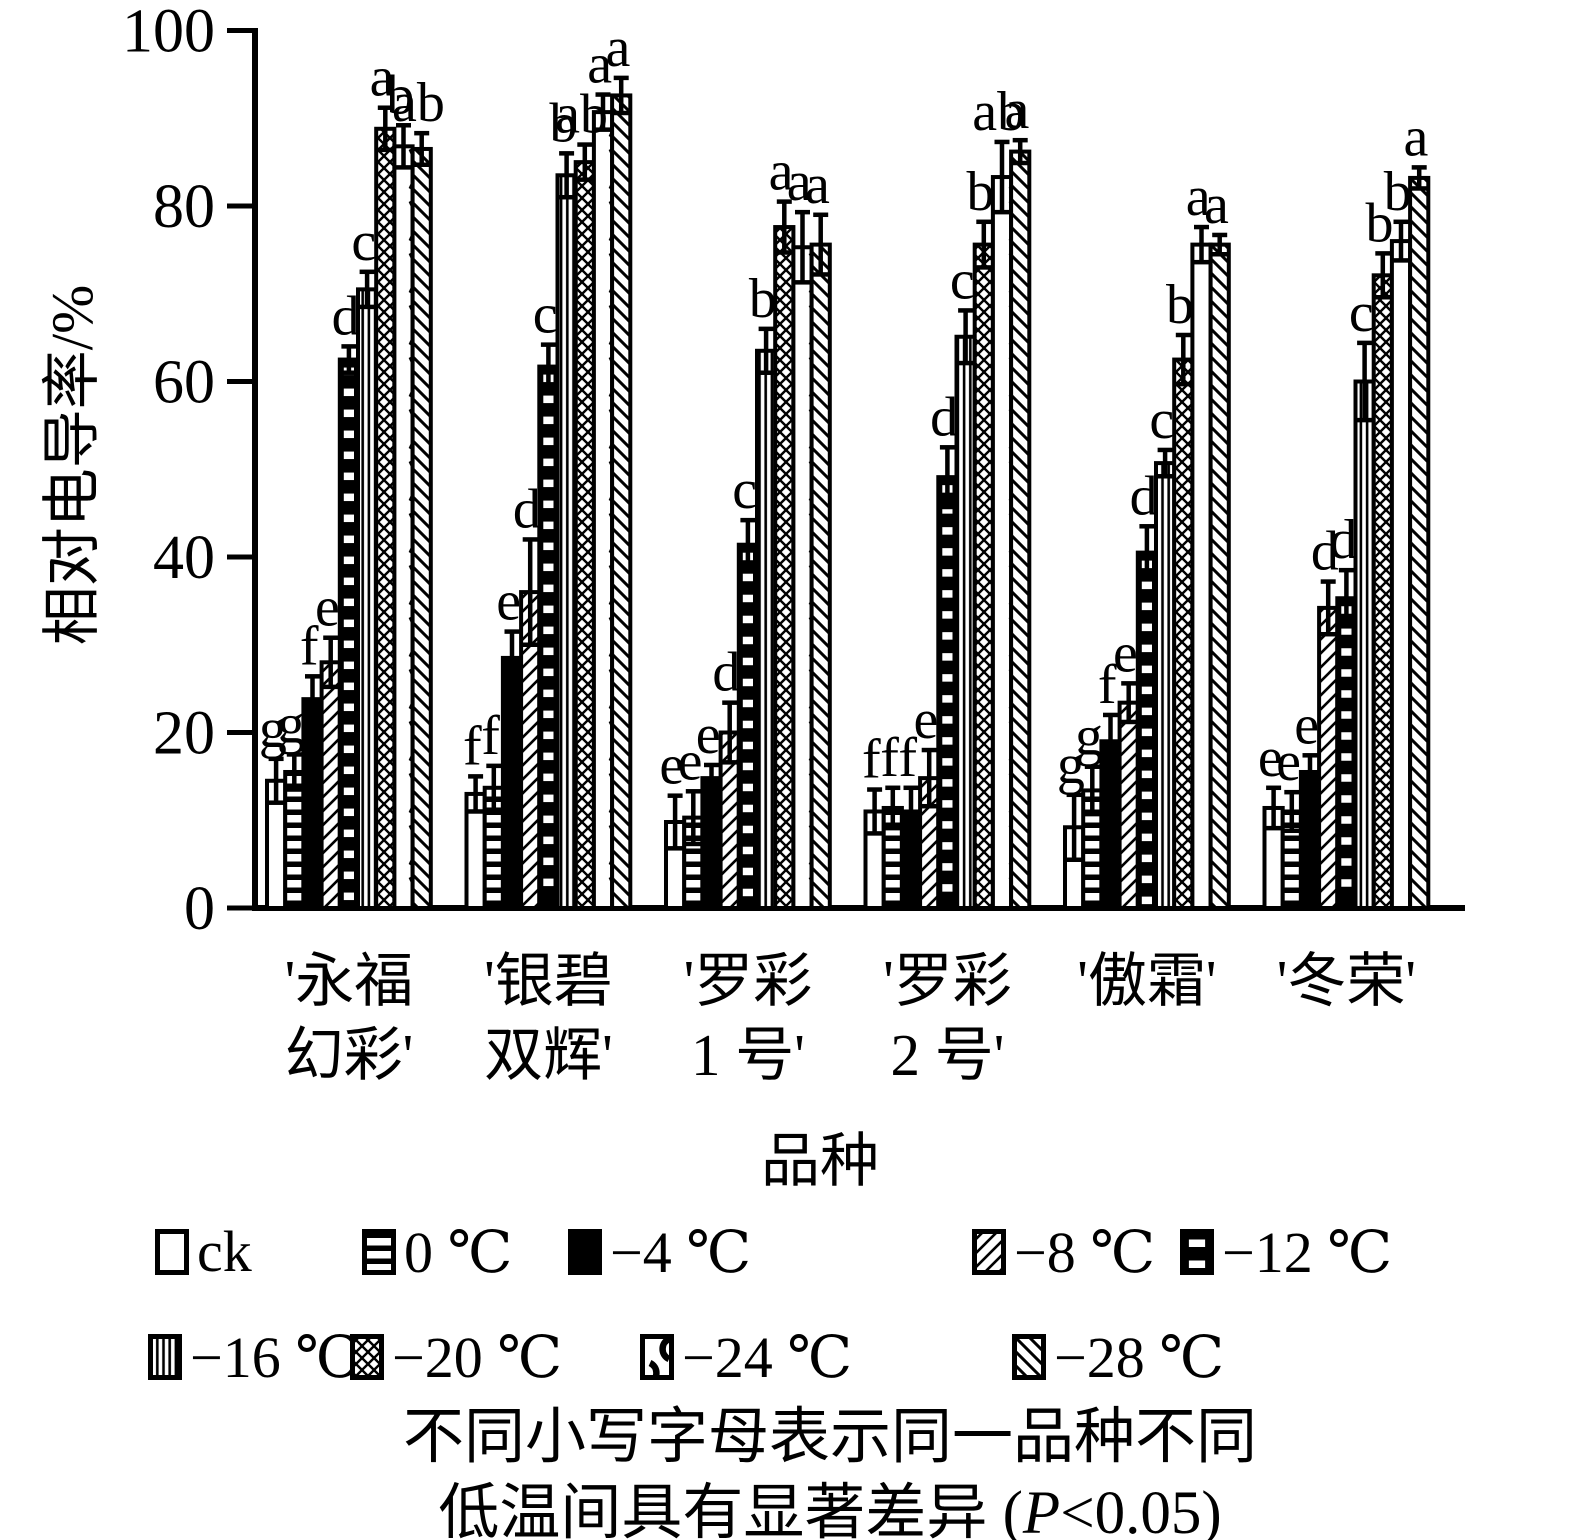 This screenshot has width=1575, height=1540. Describe the element at coordinates (983, 565) in the screenshot. I see `bar-−20 ℃-group3` at that location.